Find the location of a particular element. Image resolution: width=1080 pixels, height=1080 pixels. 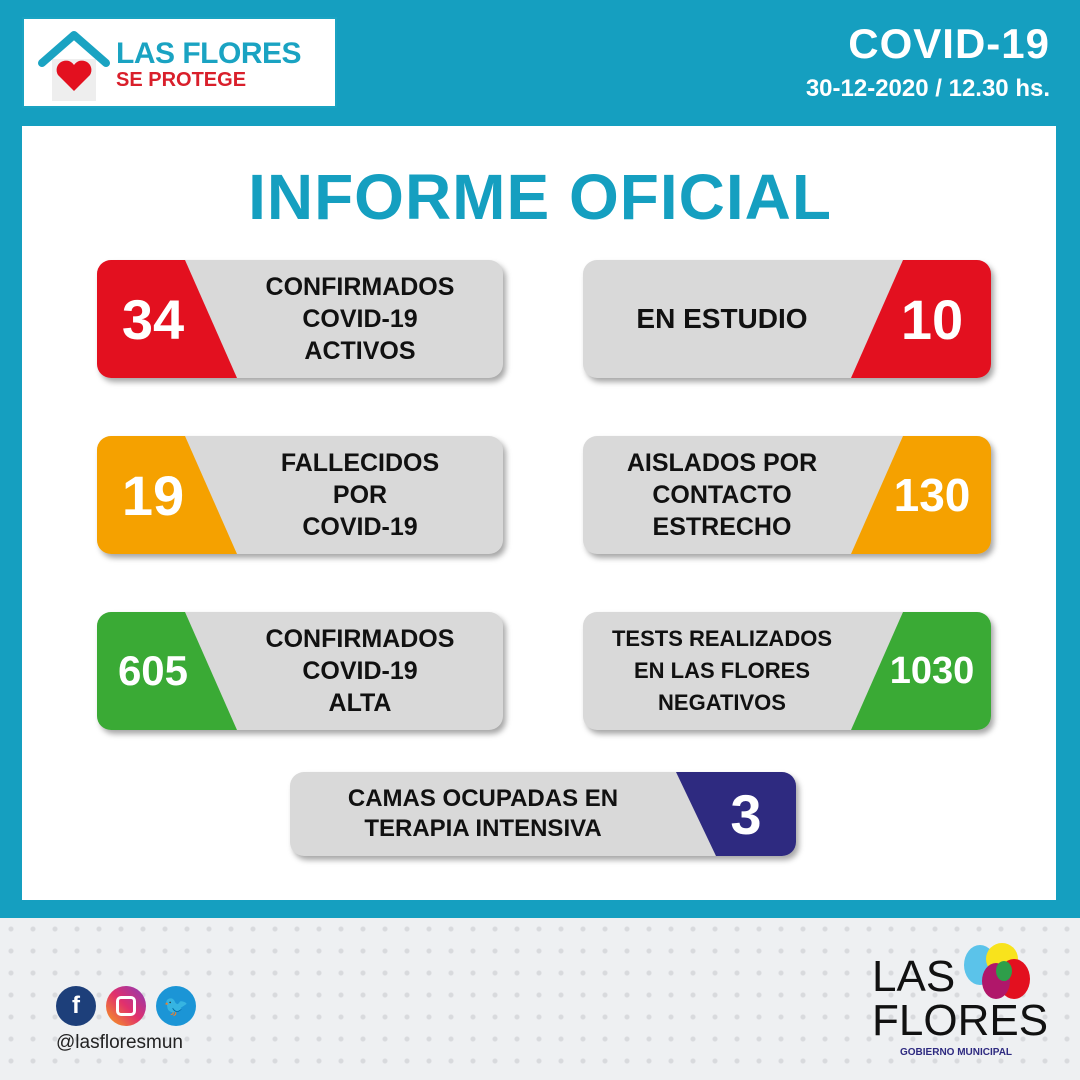

house-heart-icon is located at coordinates (74, 66).